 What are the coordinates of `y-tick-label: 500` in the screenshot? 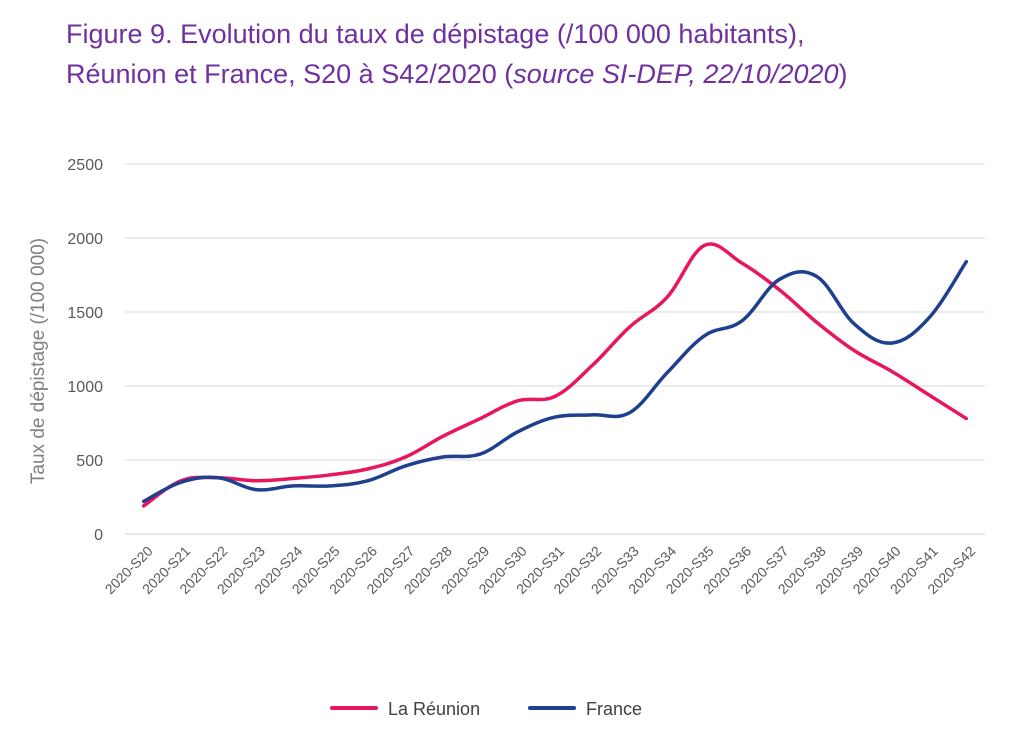 It's located at (89, 461).